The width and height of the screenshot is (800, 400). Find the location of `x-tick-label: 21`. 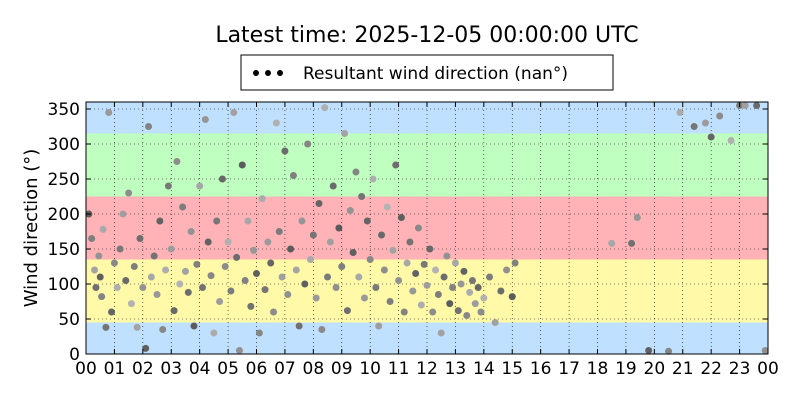

x-tick-label: 21 is located at coordinates (683, 369).